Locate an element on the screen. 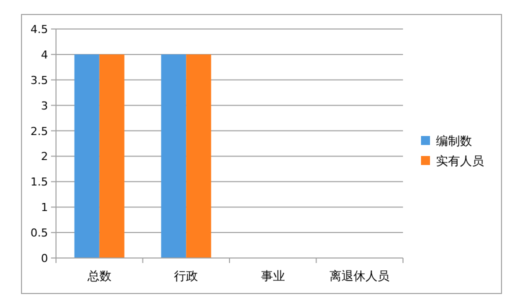  x-tick-label: 总数 is located at coordinates (99, 276).